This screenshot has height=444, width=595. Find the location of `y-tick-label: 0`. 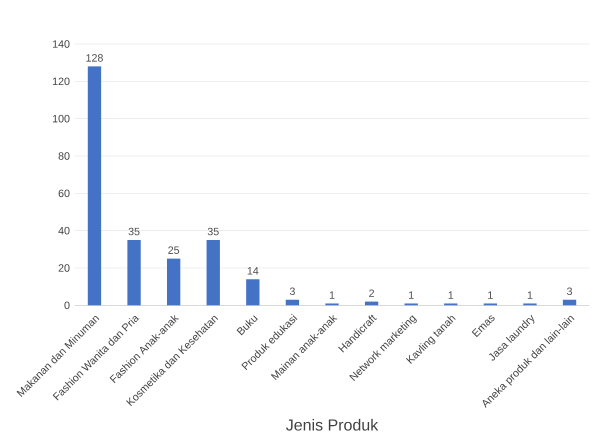

y-tick-label: 0 is located at coordinates (67, 306).